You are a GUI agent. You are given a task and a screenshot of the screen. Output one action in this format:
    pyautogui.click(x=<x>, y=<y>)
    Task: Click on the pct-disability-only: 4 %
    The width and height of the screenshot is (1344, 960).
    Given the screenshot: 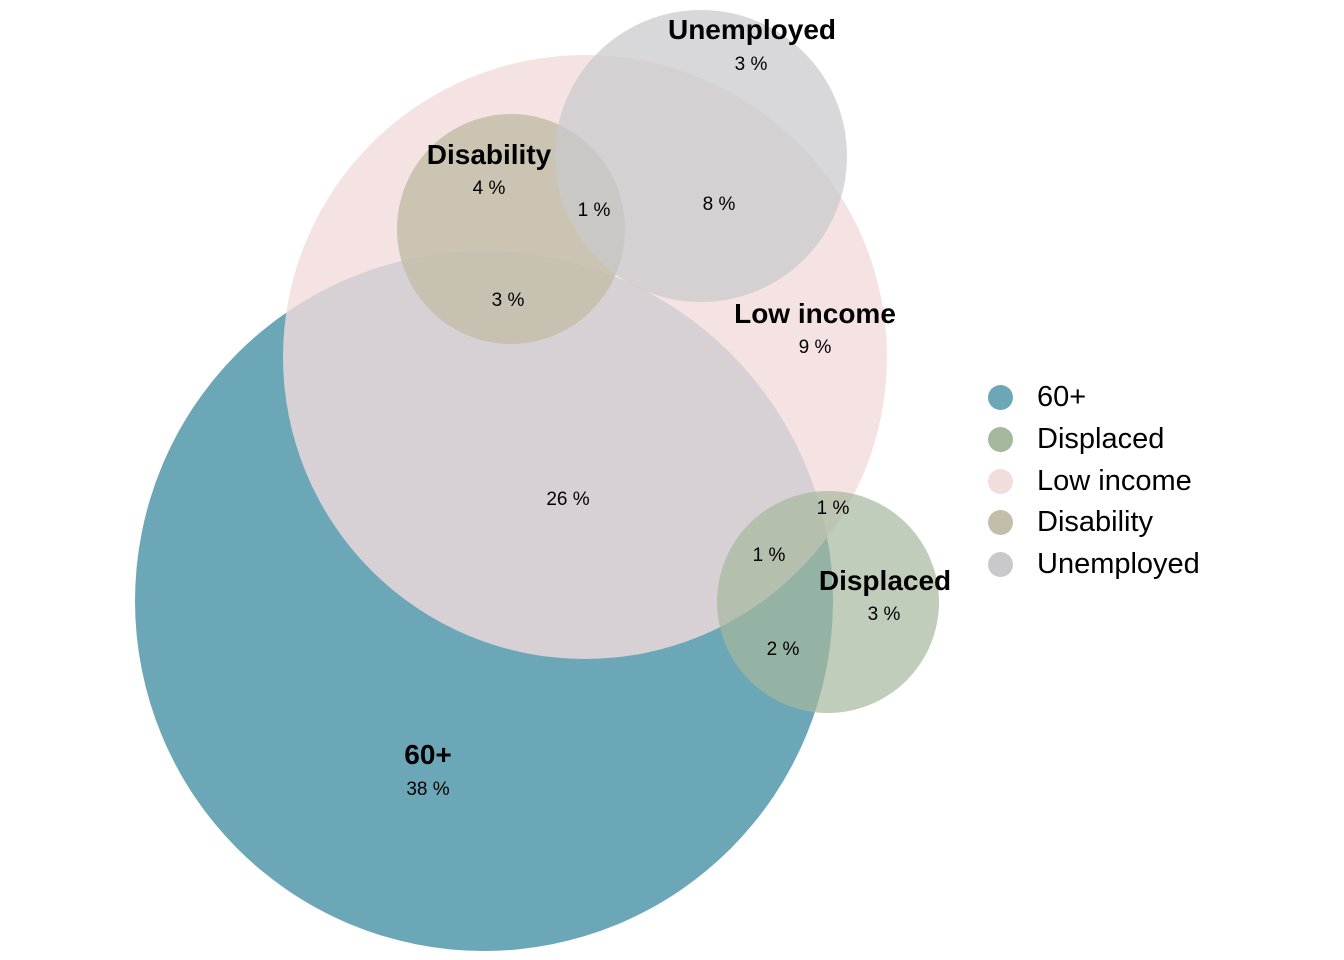 What is the action you would take?
    pyautogui.click(x=489, y=188)
    